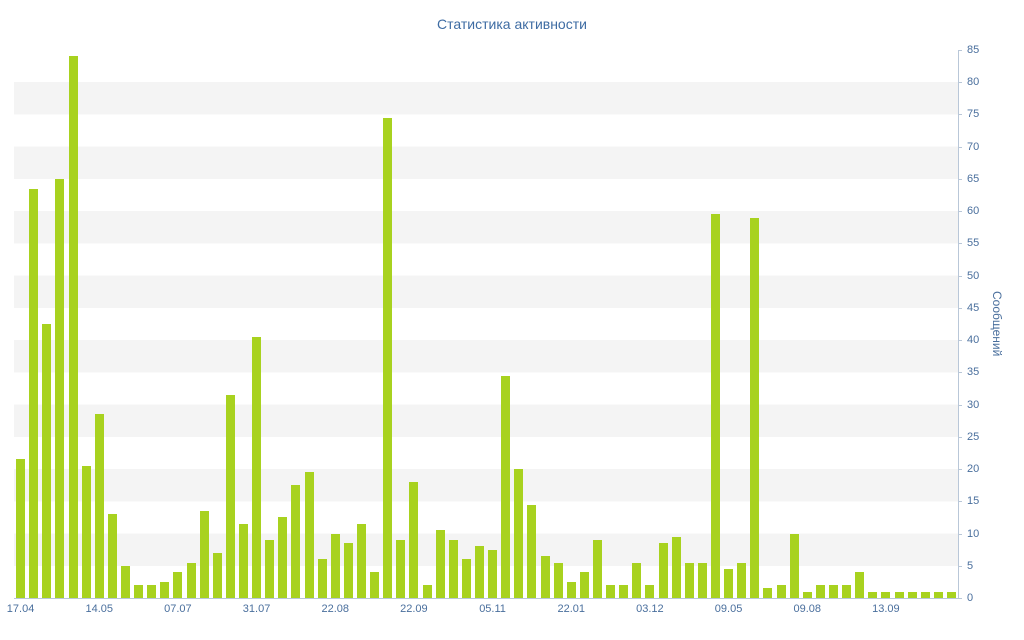 Image resolution: width=1024 pixels, height=640 pixels. What do you see at coordinates (973, 501) in the screenshot?
I see `y-axis-tick-label: 15` at bounding box center [973, 501].